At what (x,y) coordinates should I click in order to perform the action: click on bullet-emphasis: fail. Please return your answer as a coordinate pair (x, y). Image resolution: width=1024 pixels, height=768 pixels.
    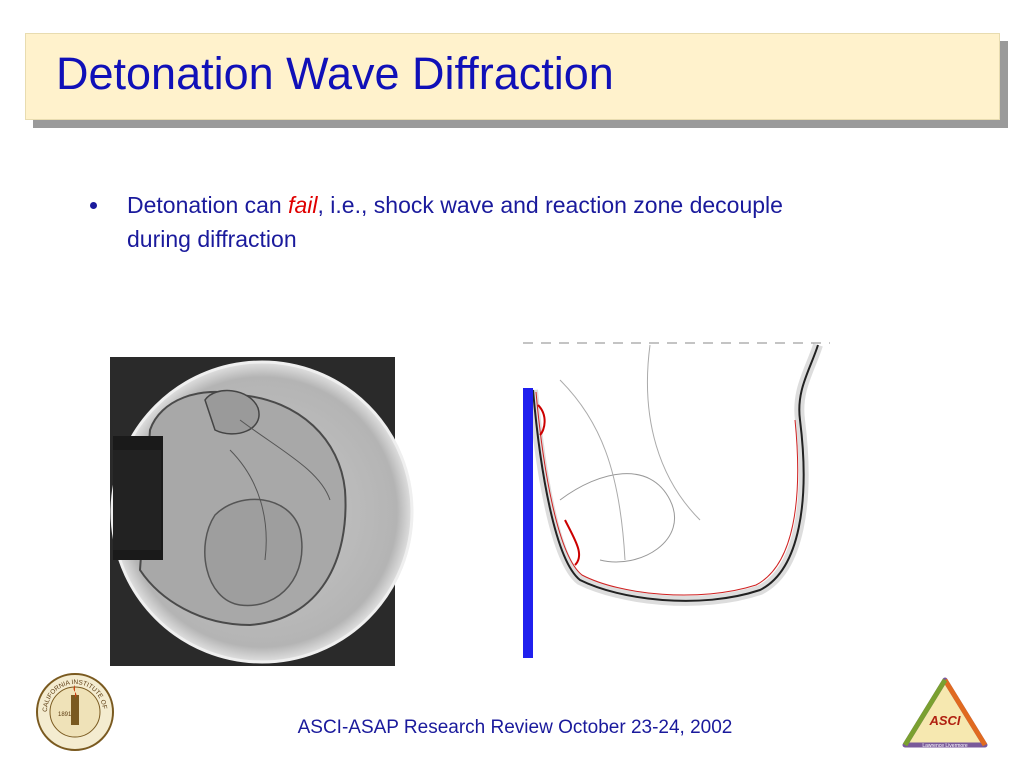
    Looking at the image, I should click on (303, 205).